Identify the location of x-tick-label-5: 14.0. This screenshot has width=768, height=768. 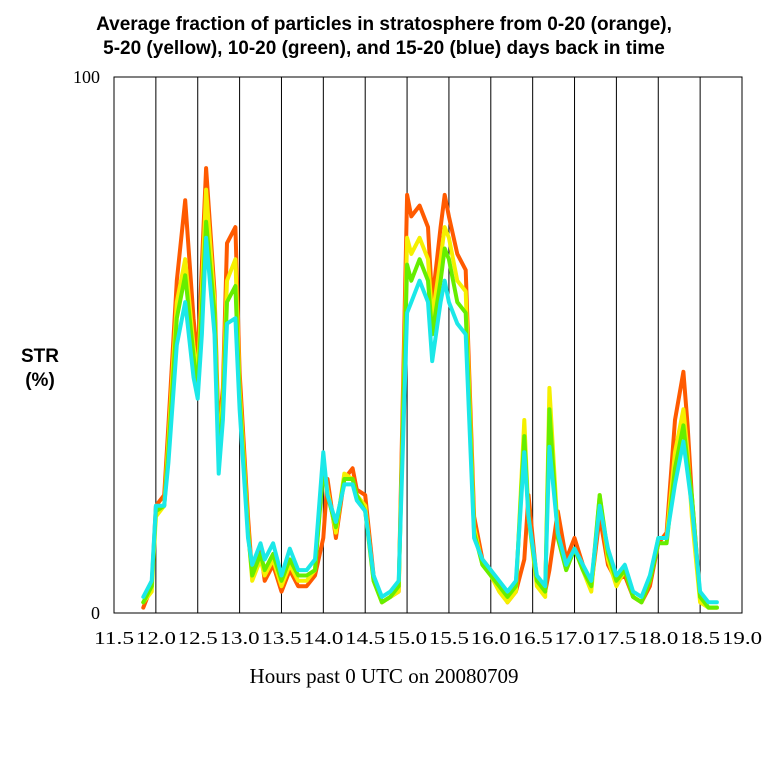
(323, 638).